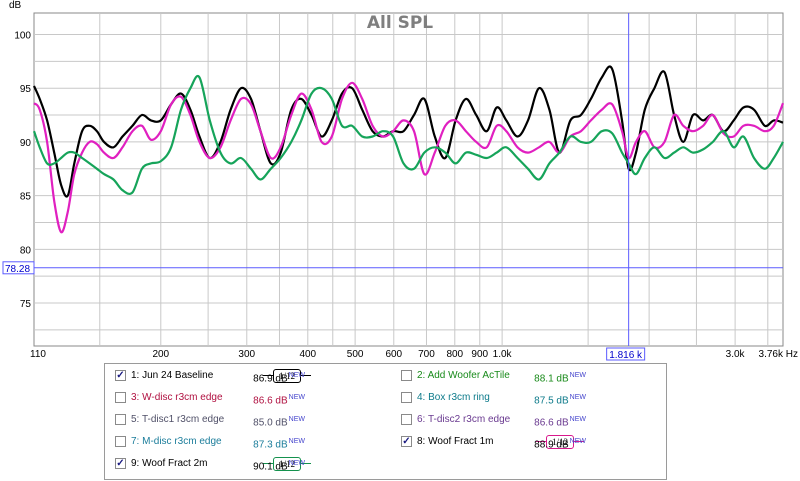  I want to click on legend-value-text: 87.5 dB, so click(551, 401).